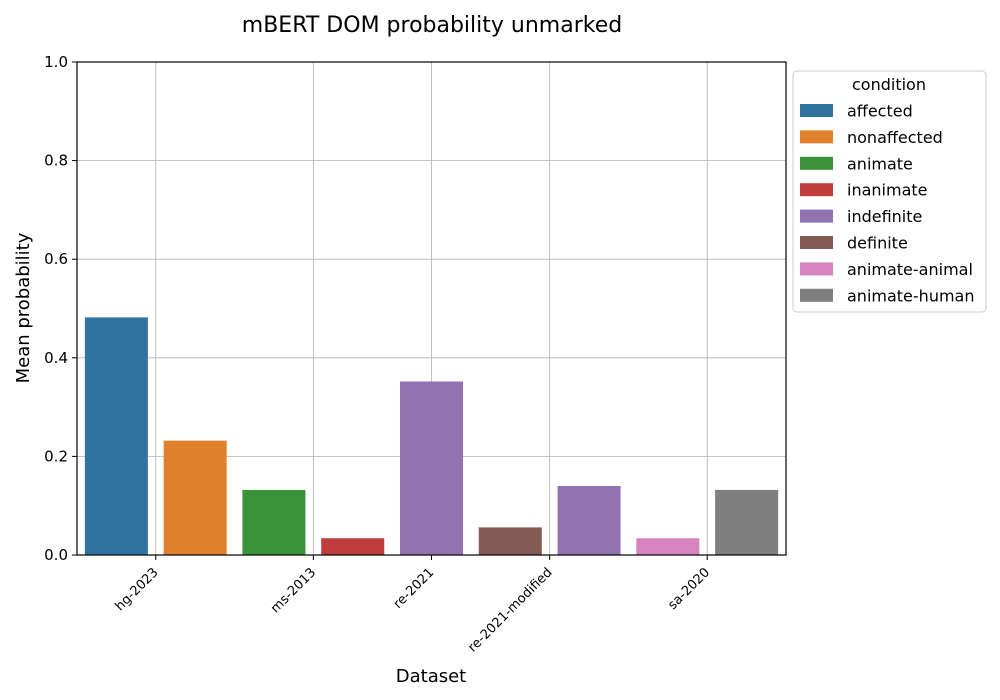 This screenshot has width=1000, height=700. What do you see at coordinates (889, 84) in the screenshot?
I see `legend-title: condition` at bounding box center [889, 84].